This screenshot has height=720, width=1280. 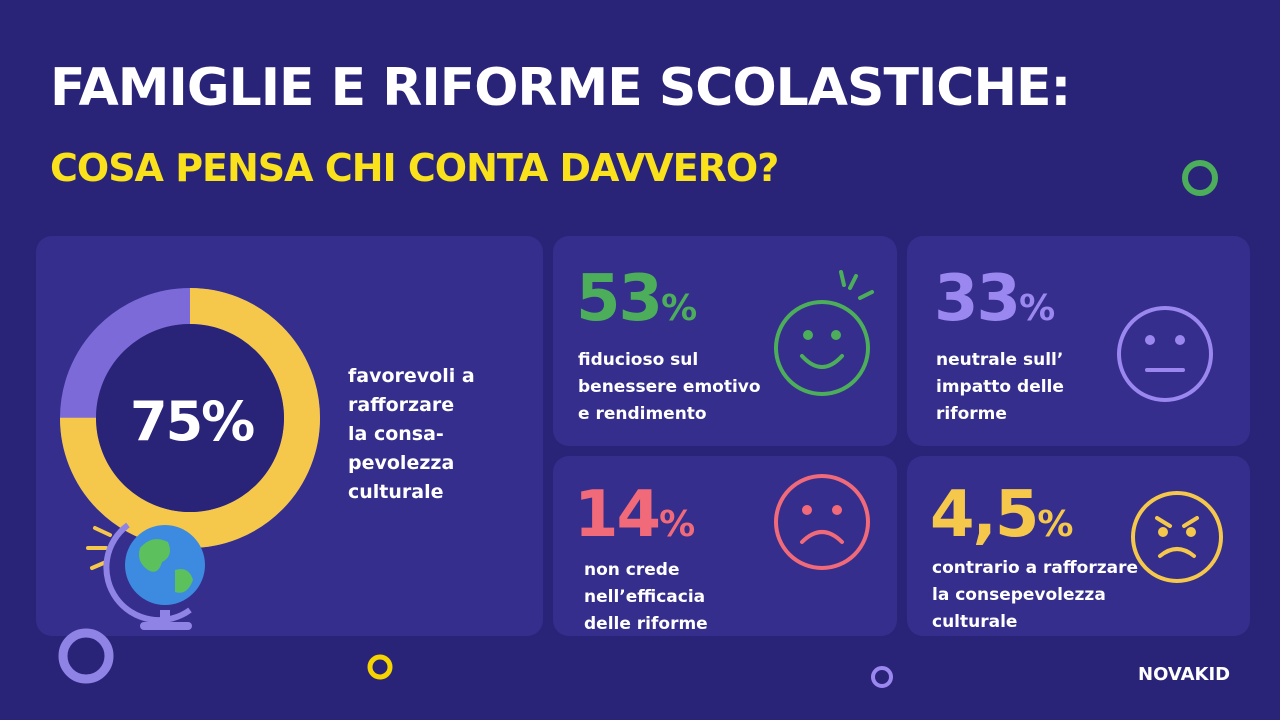 I want to click on stat-text: neutrale sull’ impatto delle riforme, so click(x=1000, y=387).